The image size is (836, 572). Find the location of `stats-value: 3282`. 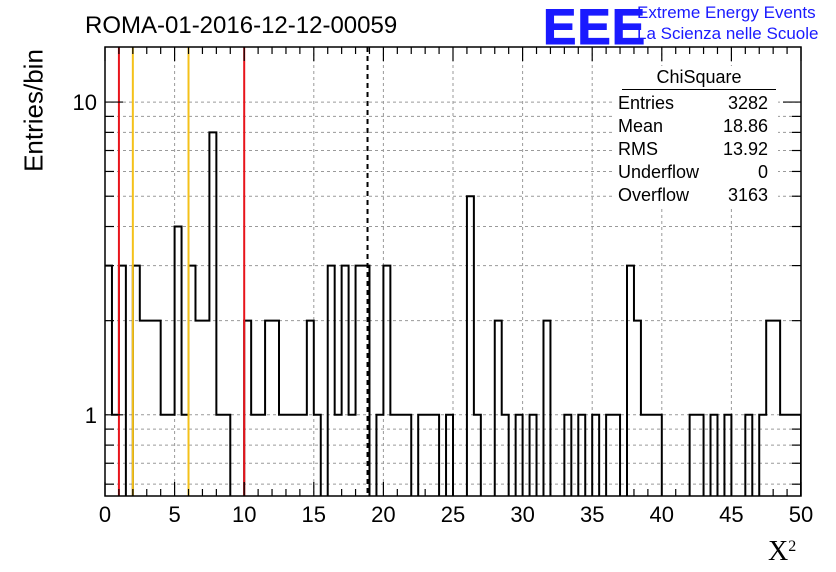

stats-value: 3282 is located at coordinates (747, 103).